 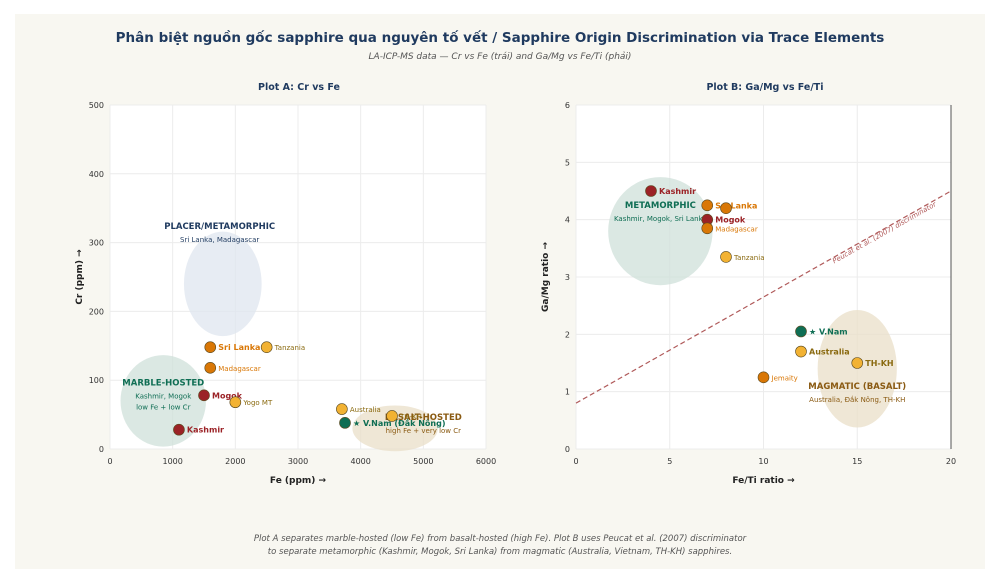 What do you see at coordinates (109, 461) in the screenshot?
I see `plot-a-xtick-label: 0` at bounding box center [109, 461].